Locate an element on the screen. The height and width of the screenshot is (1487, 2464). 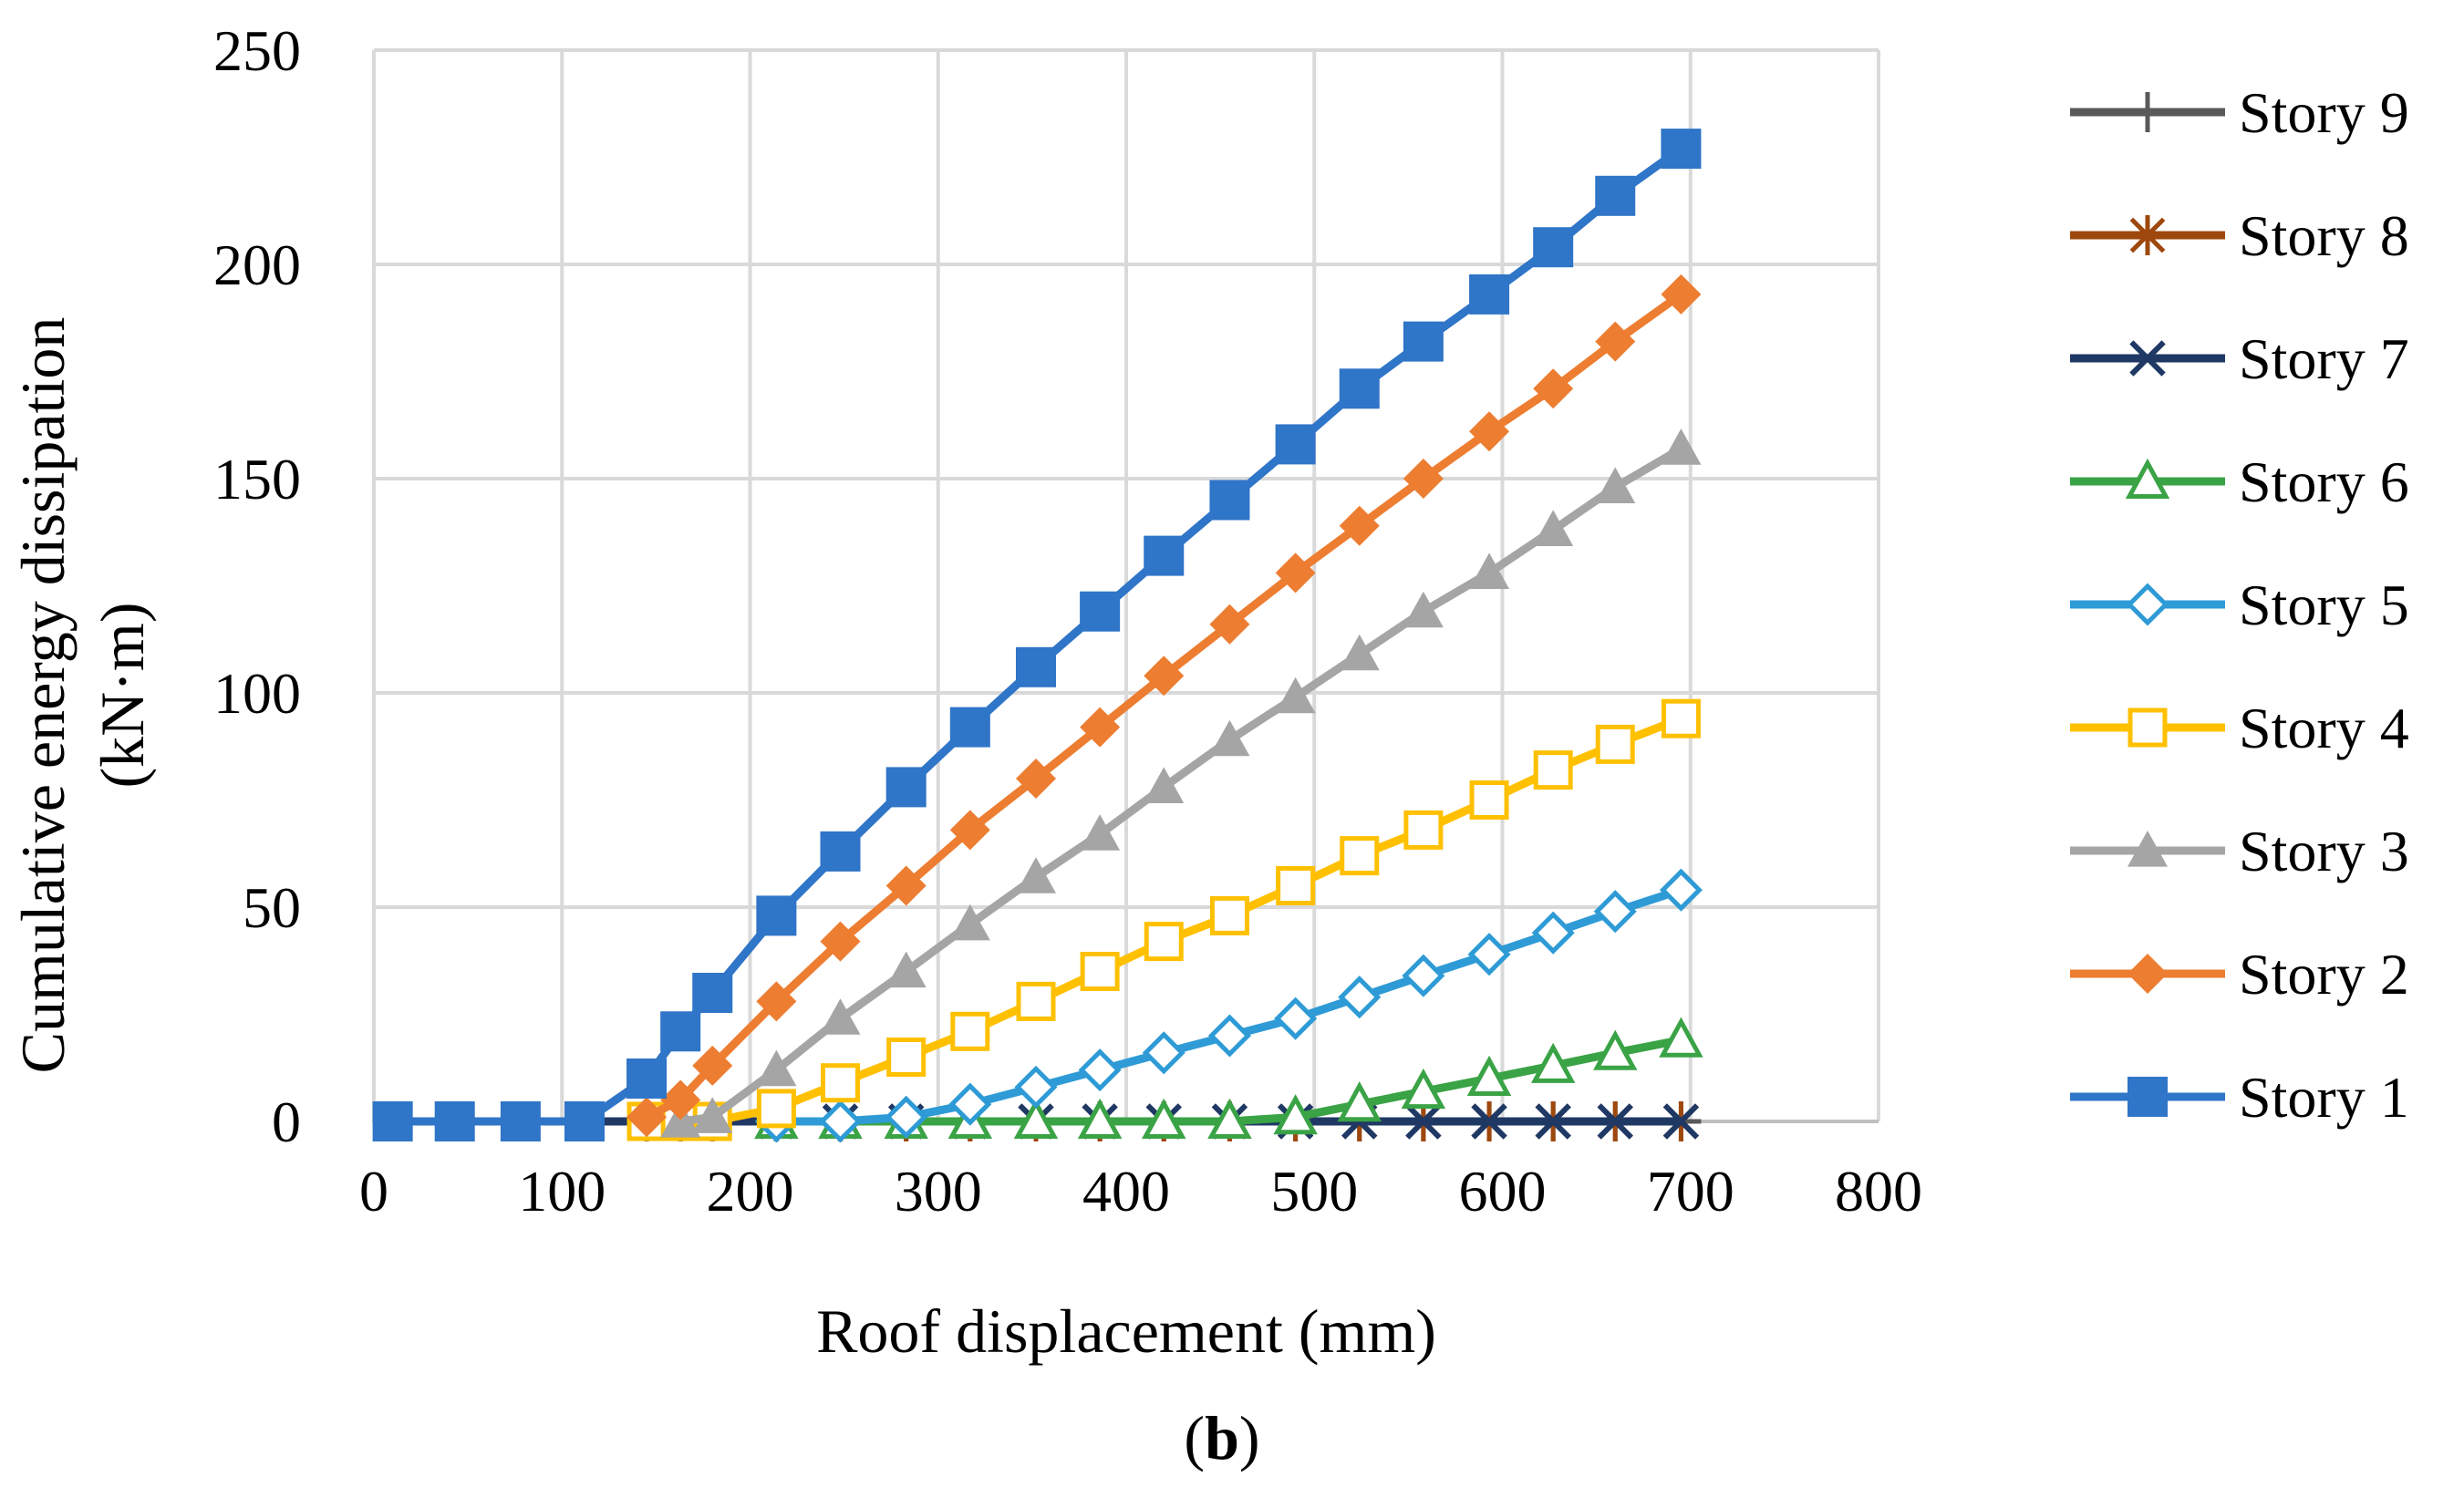
legend-label-story-8: Story 8 is located at coordinates (2324, 236).